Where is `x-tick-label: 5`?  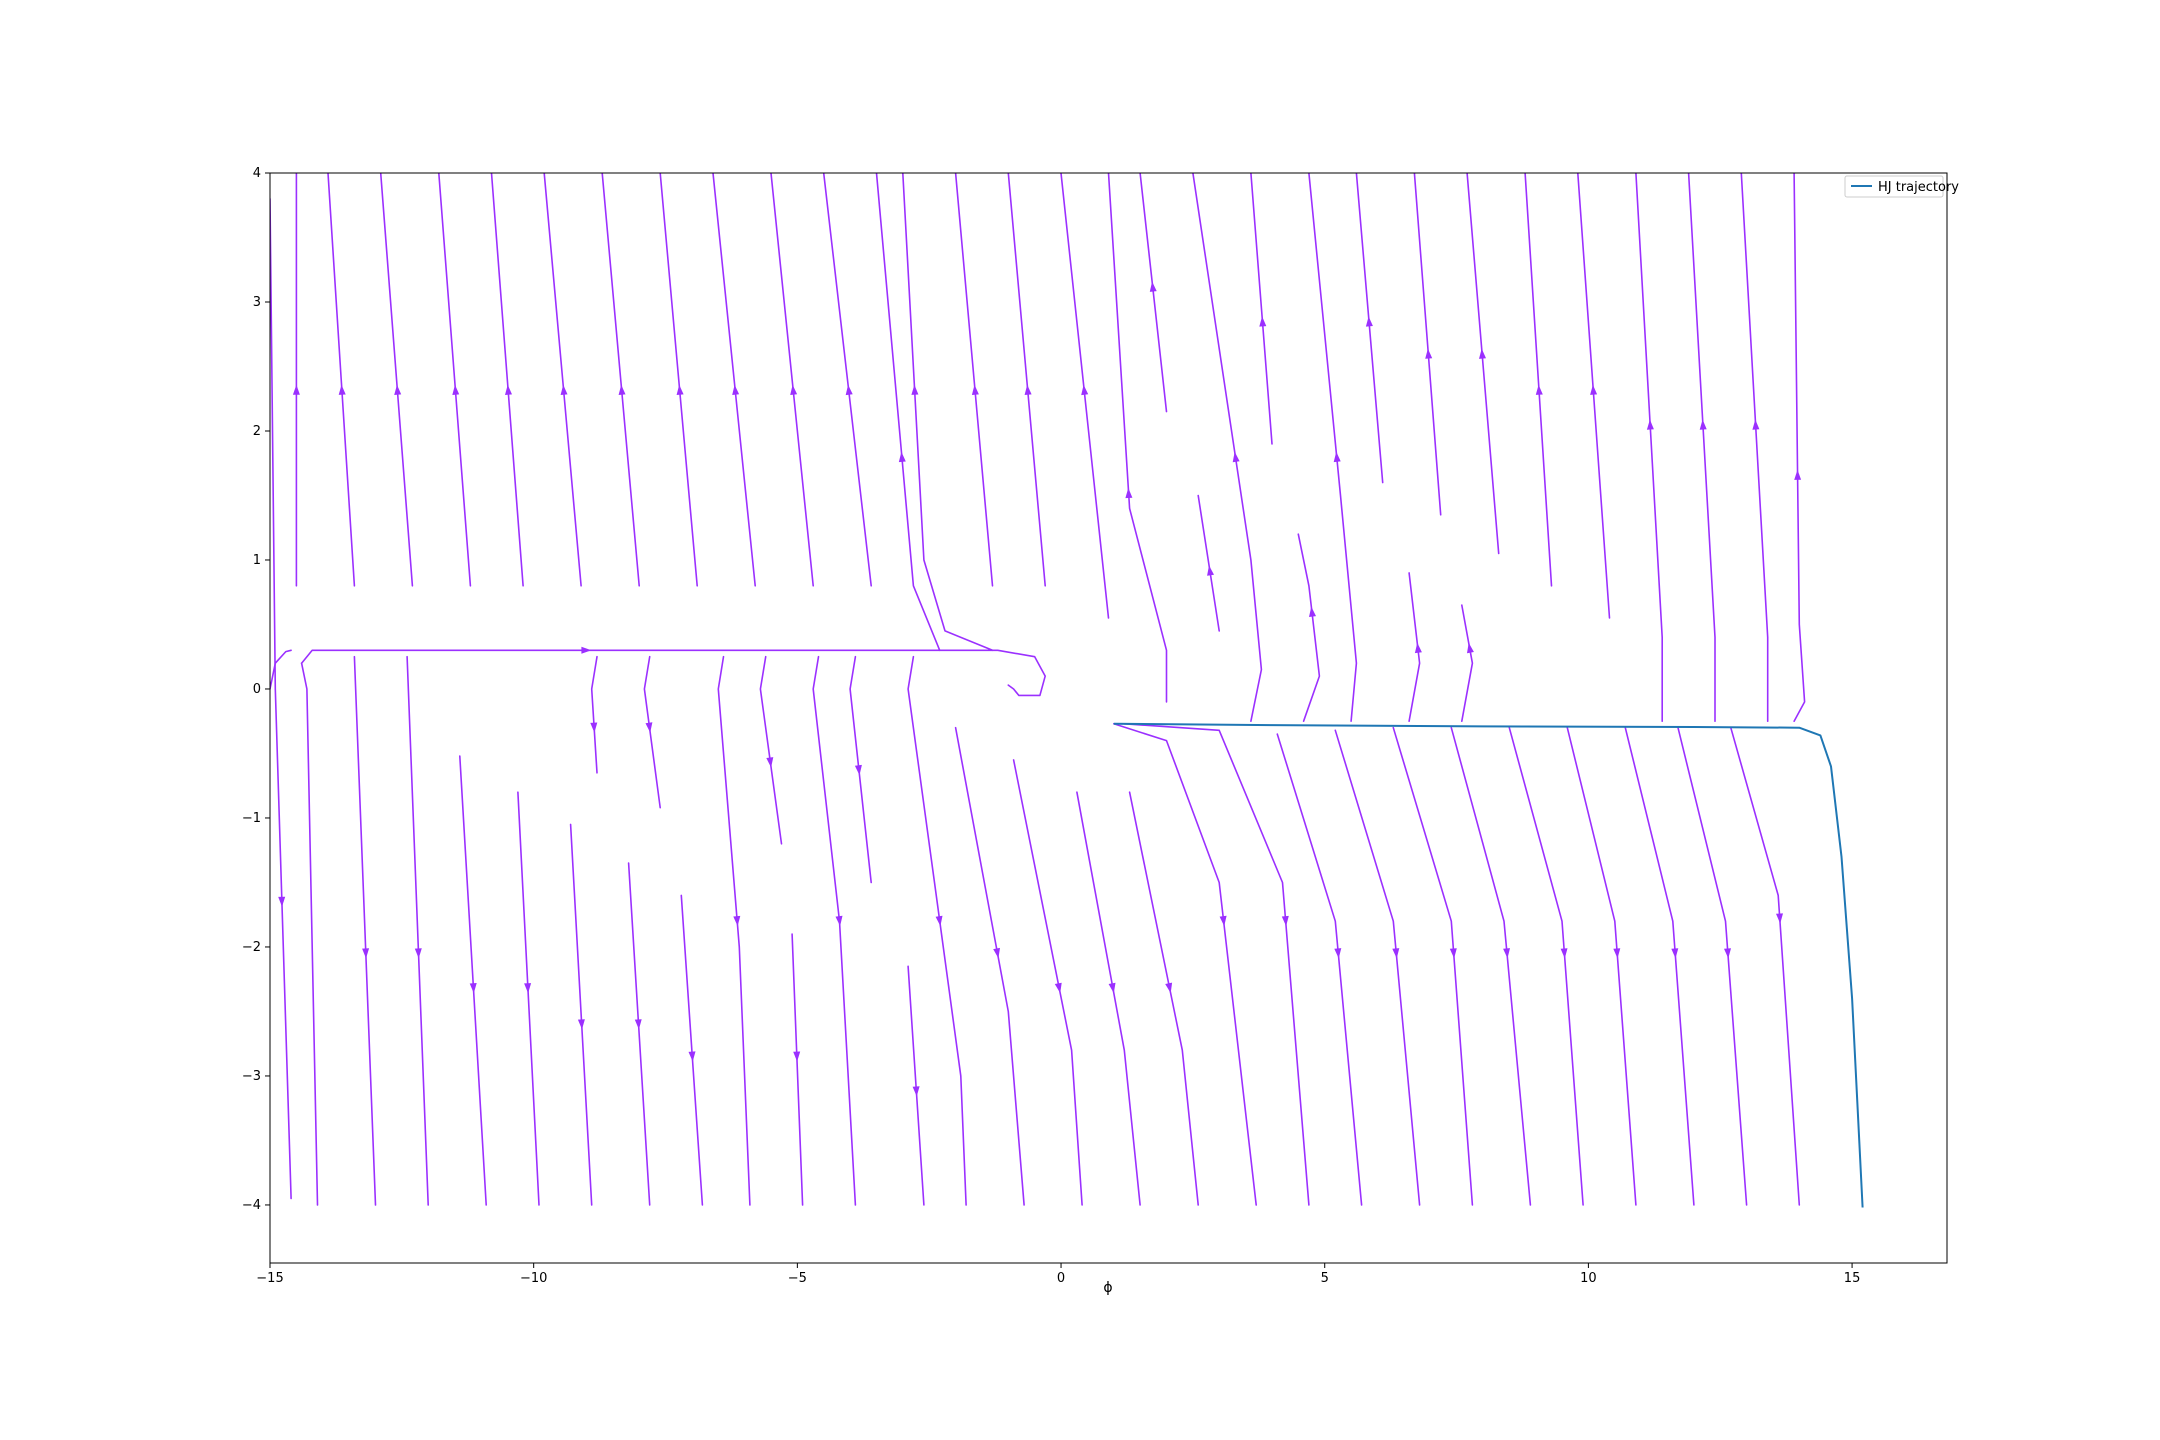
x-tick-label: 5 is located at coordinates (1325, 1278).